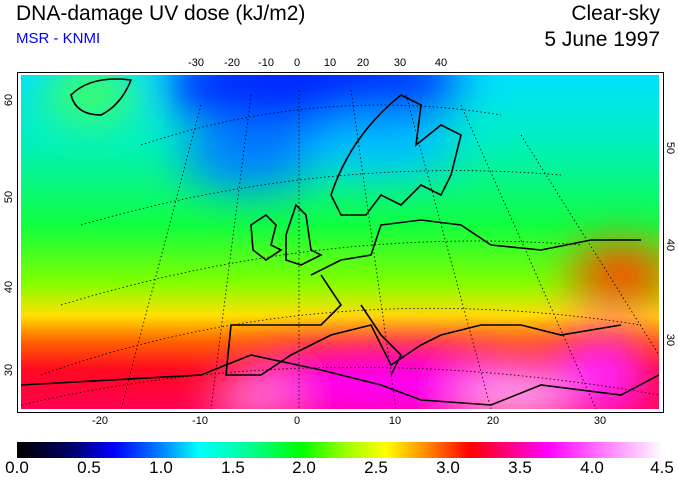  What do you see at coordinates (297, 63) in the screenshot?
I see `top-lon-label: 0` at bounding box center [297, 63].